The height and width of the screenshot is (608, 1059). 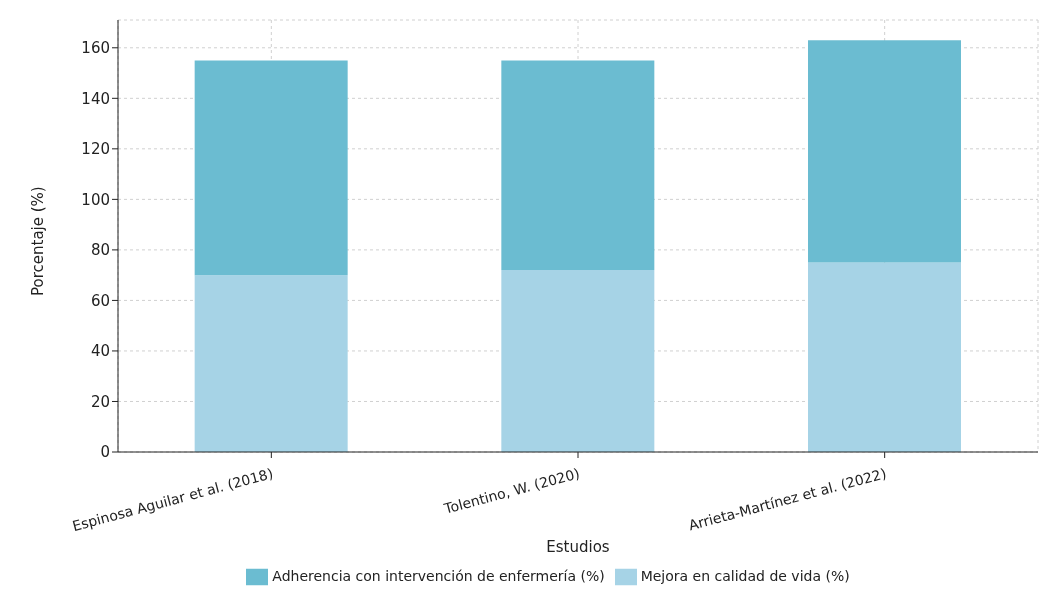 What do you see at coordinates (95, 98) in the screenshot?
I see `y-tick-label: 140` at bounding box center [95, 98].